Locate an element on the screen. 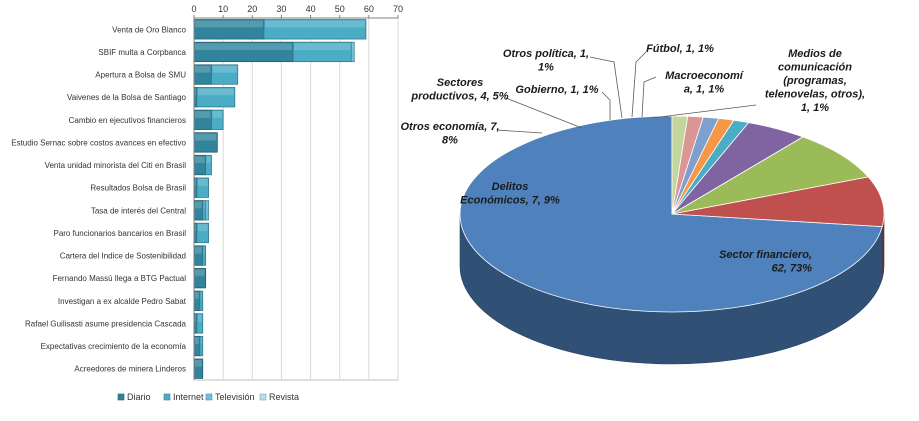  category-label: Acreedores de minera Linderos is located at coordinates (130, 369).